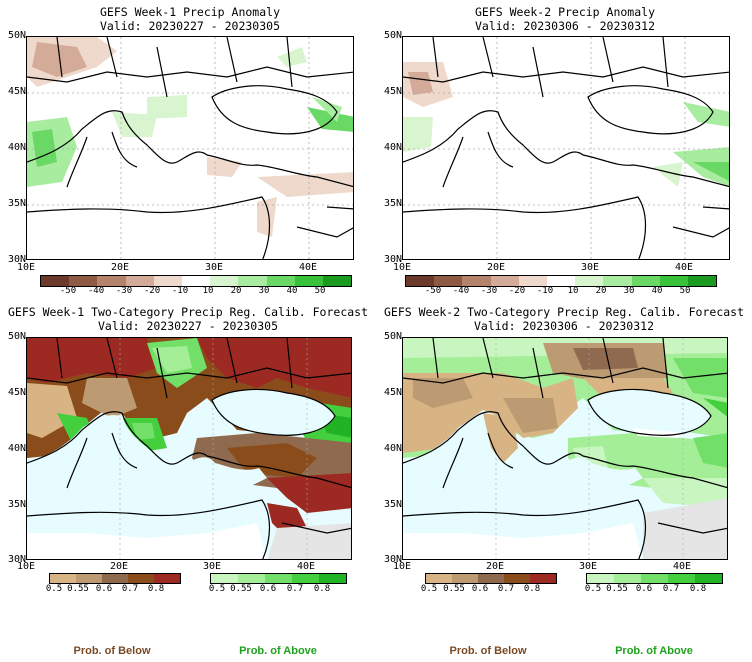 Image resolution: width=752 pixels, height=662 pixels. I want to click on colorbar-week1-above, so click(278, 578).